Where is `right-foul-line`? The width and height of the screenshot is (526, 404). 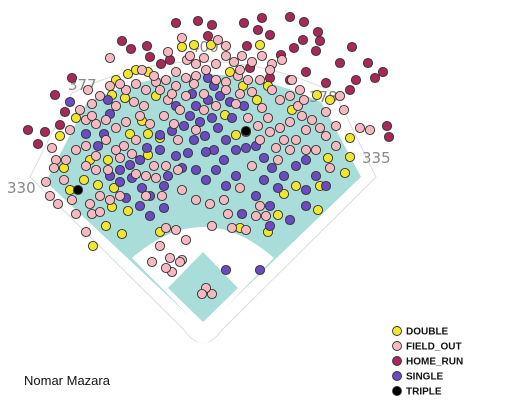
right-foul-line is located at coordinates (282, 253).